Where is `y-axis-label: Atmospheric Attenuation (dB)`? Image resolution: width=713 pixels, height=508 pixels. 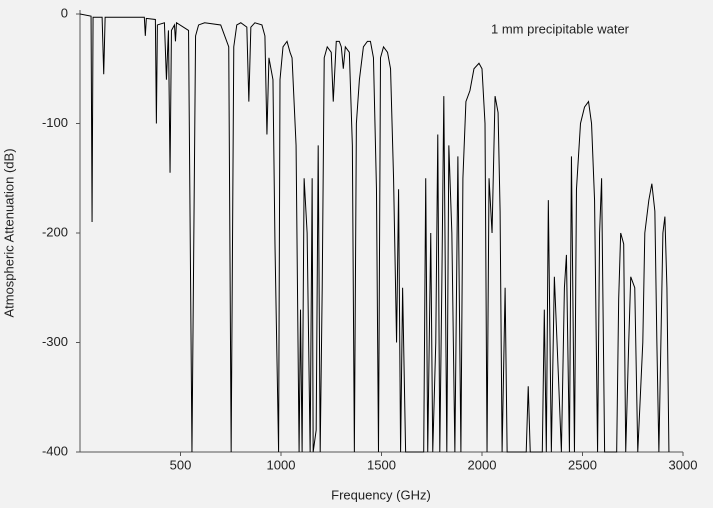
y-axis-label: Atmospheric Attenuation (dB) is located at coordinates (8, 232).